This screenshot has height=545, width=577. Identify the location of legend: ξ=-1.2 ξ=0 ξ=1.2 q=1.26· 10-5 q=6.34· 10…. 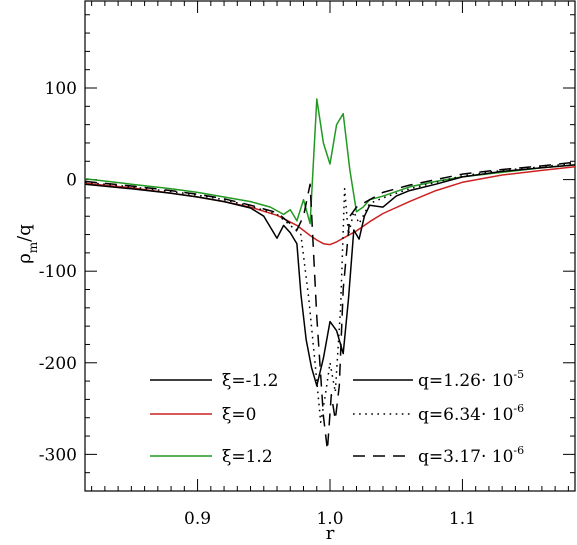
(337, 417).